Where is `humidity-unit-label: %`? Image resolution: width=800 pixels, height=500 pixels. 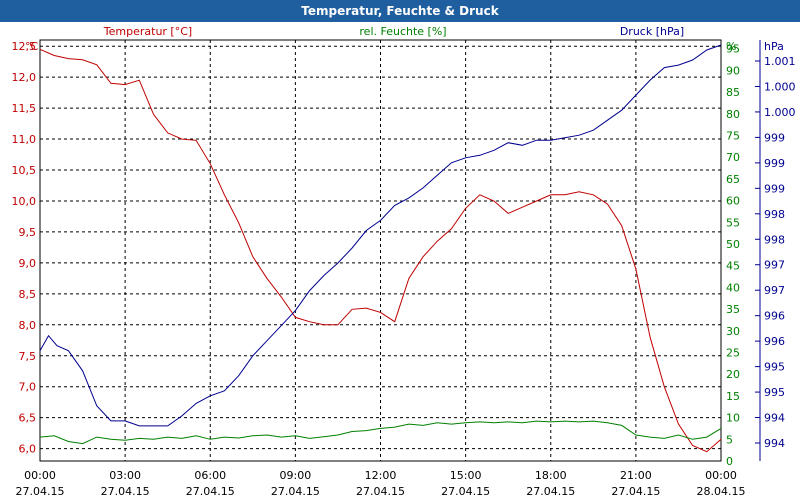 humidity-unit-label: % is located at coordinates (731, 46).